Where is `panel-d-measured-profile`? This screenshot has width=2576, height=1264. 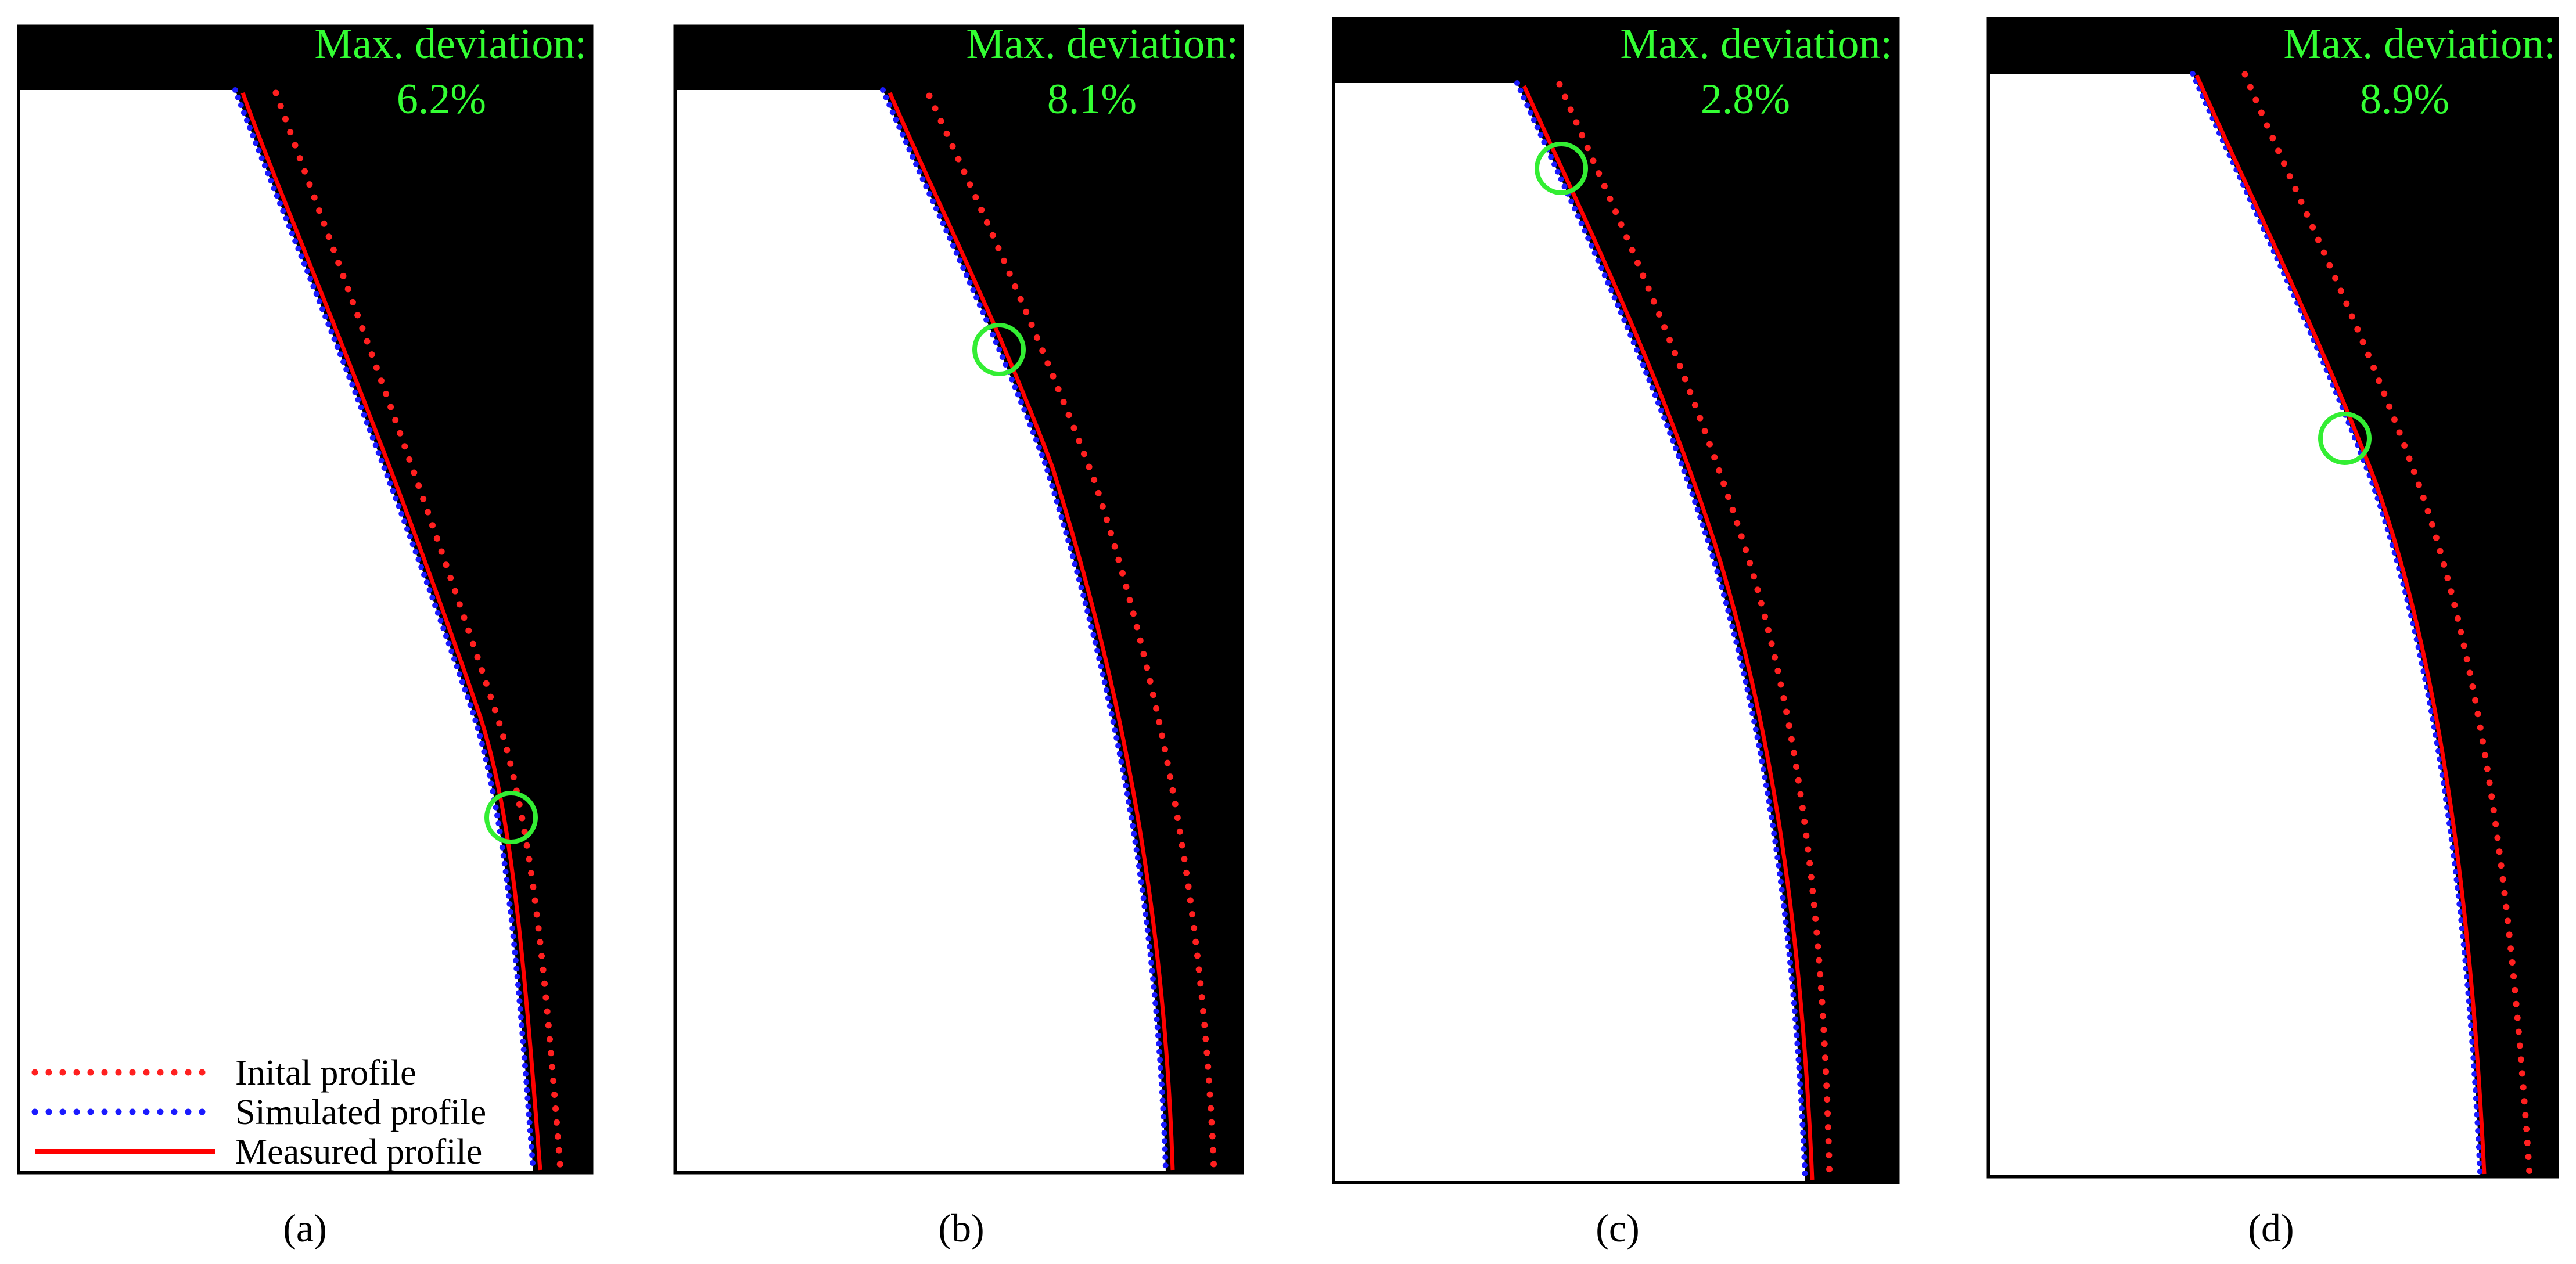 panel-d-measured-profile is located at coordinates (2340, 625).